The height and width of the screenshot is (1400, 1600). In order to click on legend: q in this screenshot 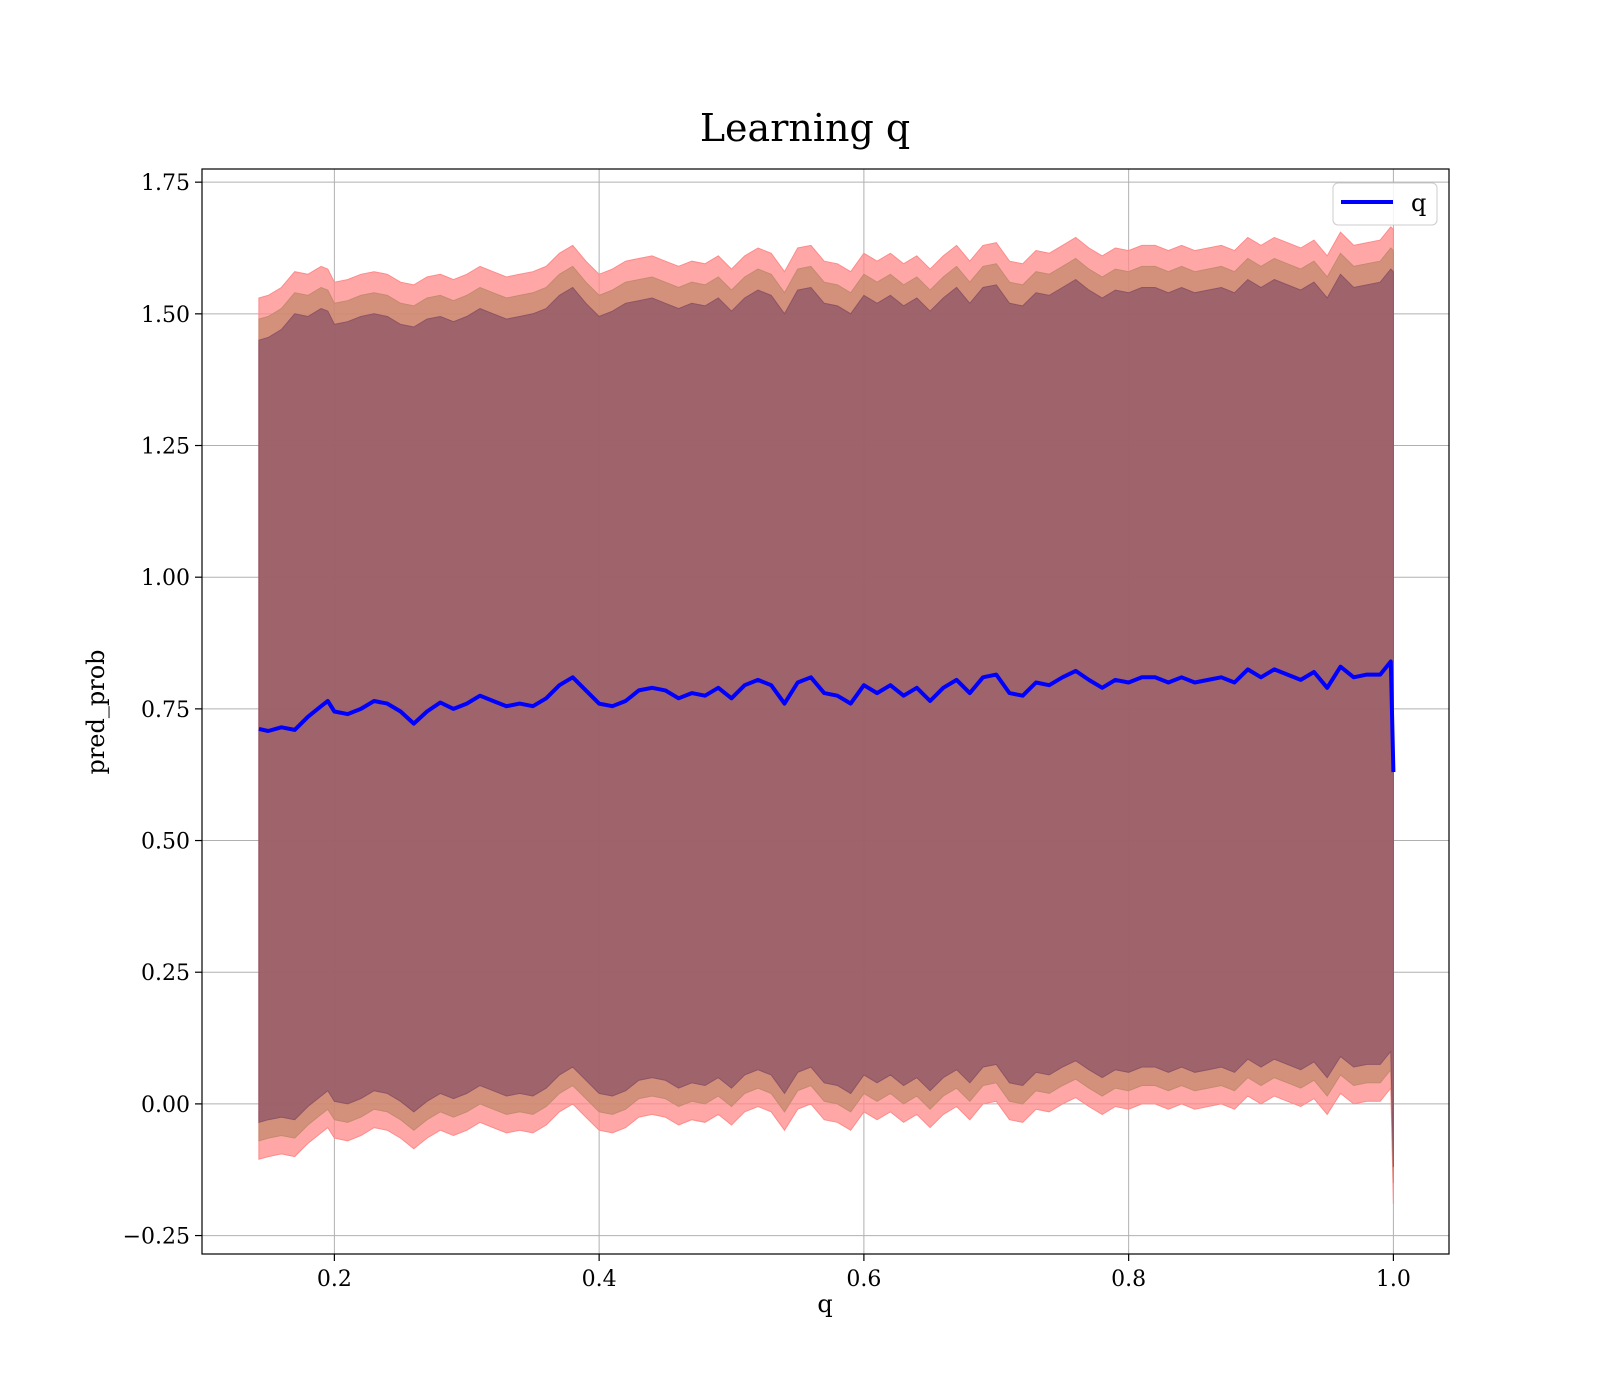, I will do `click(1385, 204)`.